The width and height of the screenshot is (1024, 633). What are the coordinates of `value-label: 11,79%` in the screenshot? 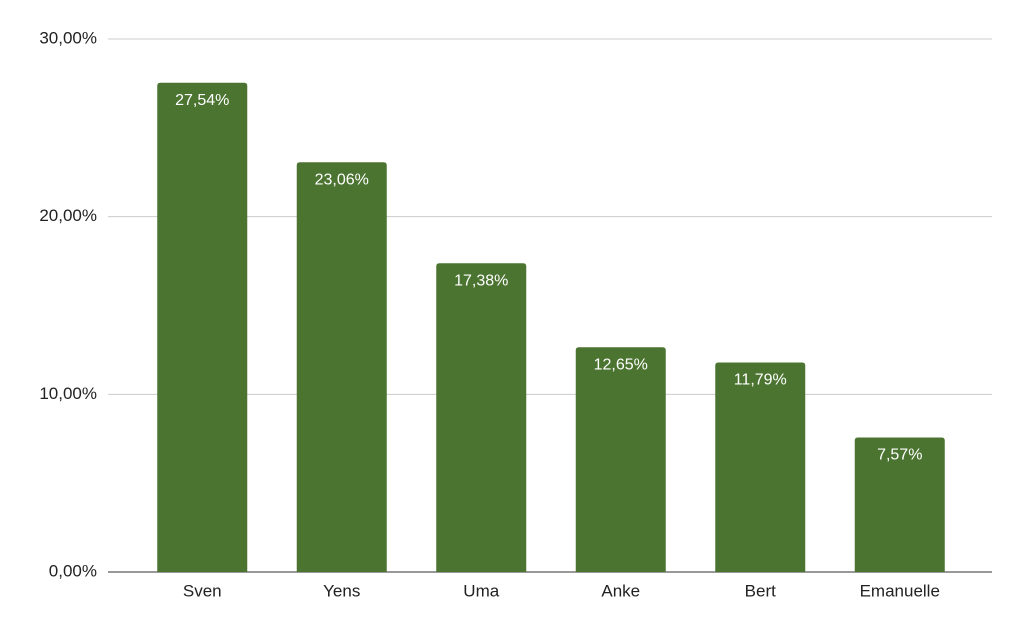 It's located at (760, 380).